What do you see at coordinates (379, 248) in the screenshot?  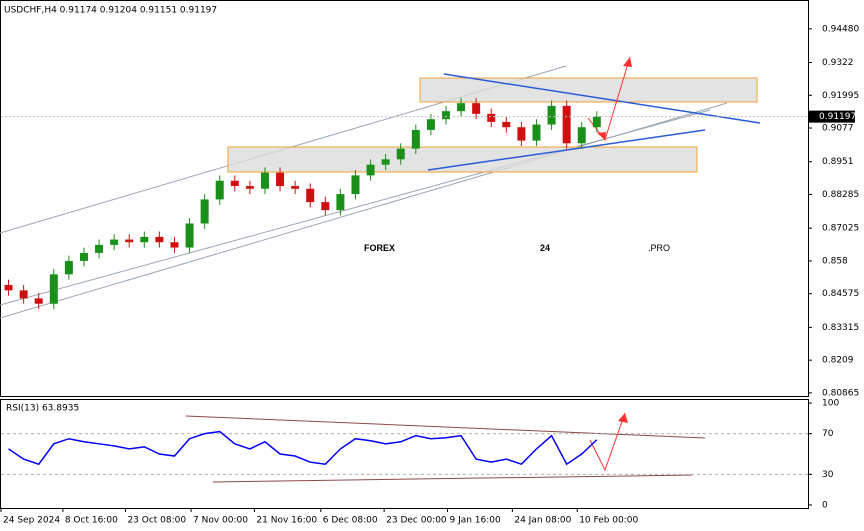 I see `watermark-text: FOREX` at bounding box center [379, 248].